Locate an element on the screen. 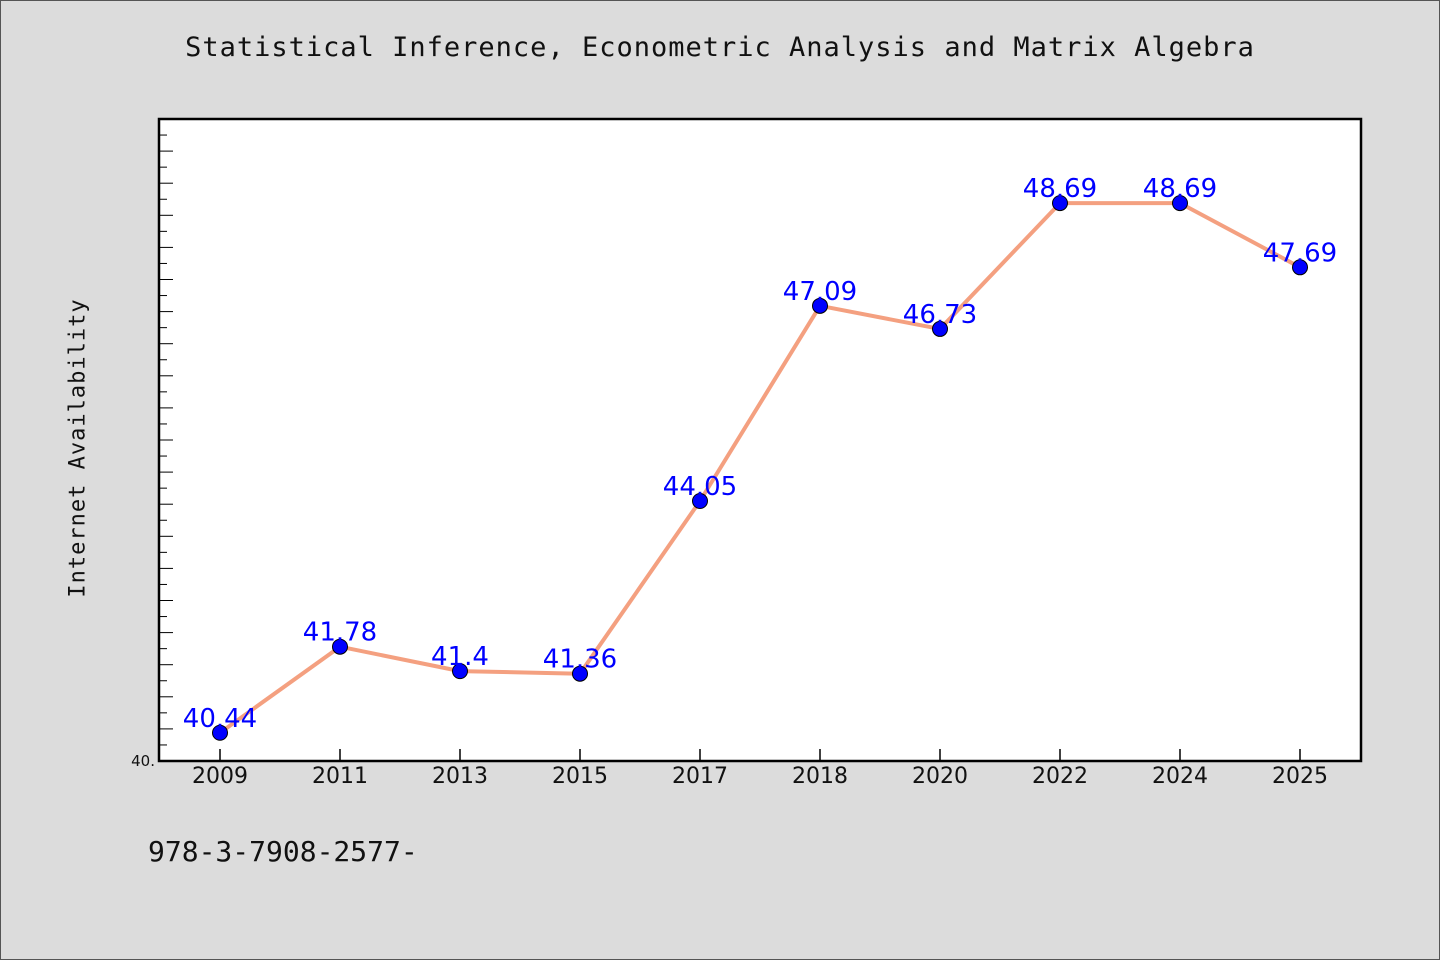 The image size is (1440, 960). data-label: 44.05 is located at coordinates (700, 487).